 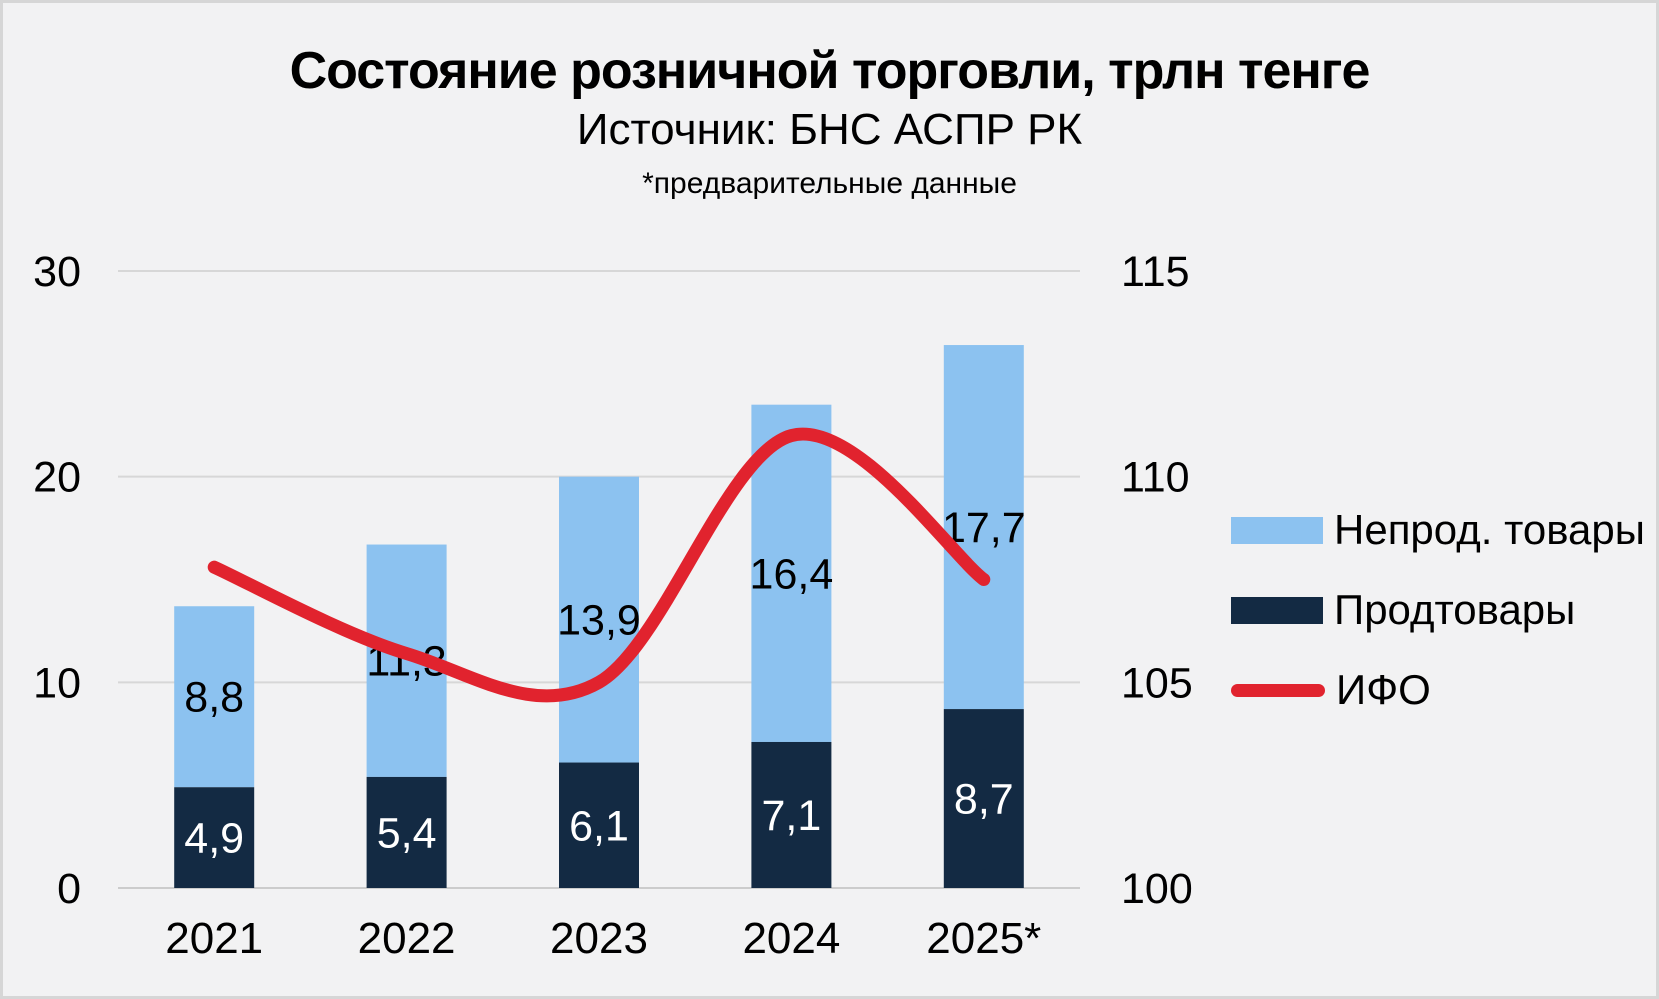 I want to click on bar-label-nonfood: 13,9, so click(x=599, y=621).